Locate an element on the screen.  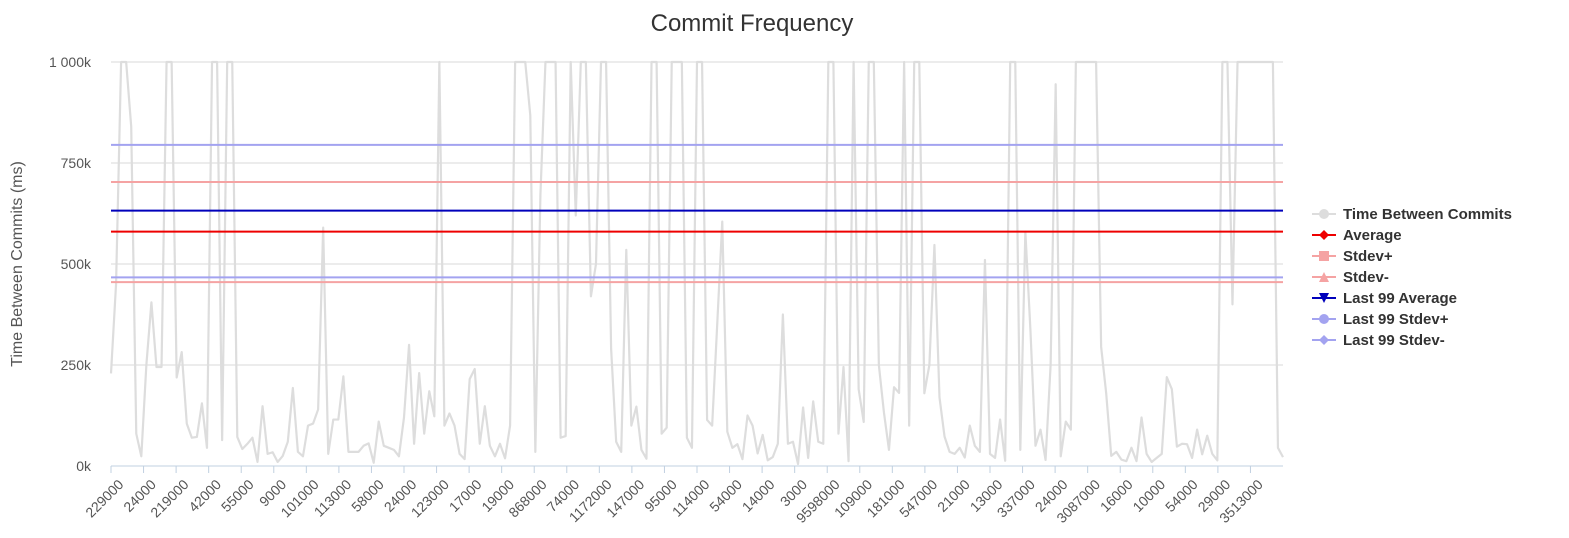
legend-item-stdev-: Stdev+ is located at coordinates (1352, 256).